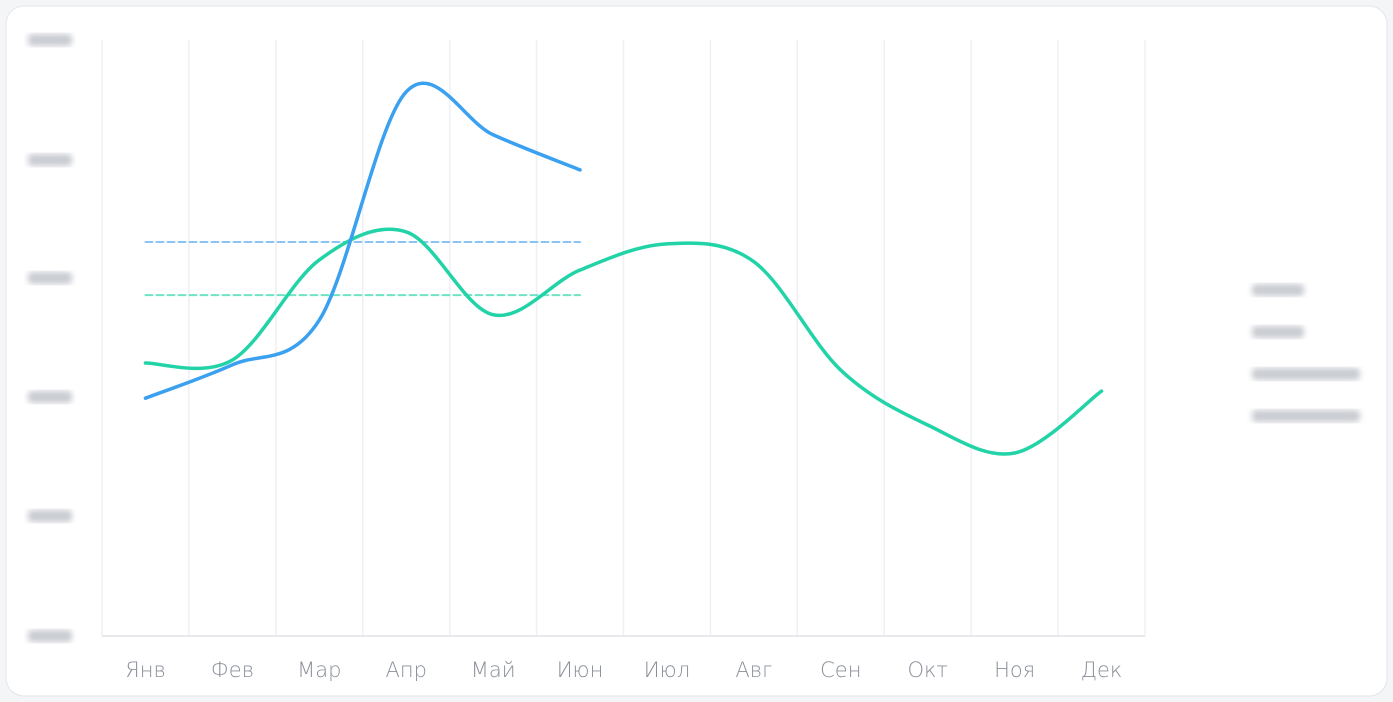 This screenshot has width=1393, height=702. What do you see at coordinates (753, 670) in the screenshot?
I see `x-tick-label: Авг` at bounding box center [753, 670].